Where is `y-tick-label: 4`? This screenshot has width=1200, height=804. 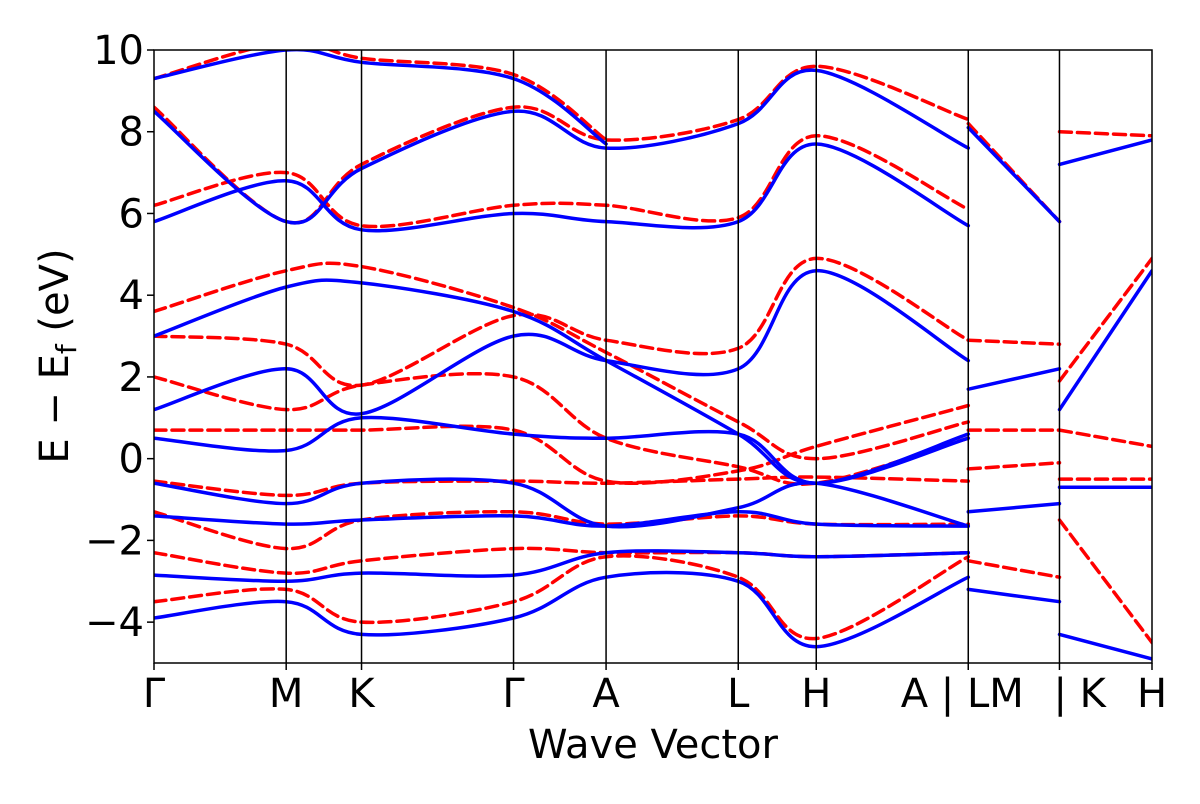 y-tick-label: 4 is located at coordinates (131, 296).